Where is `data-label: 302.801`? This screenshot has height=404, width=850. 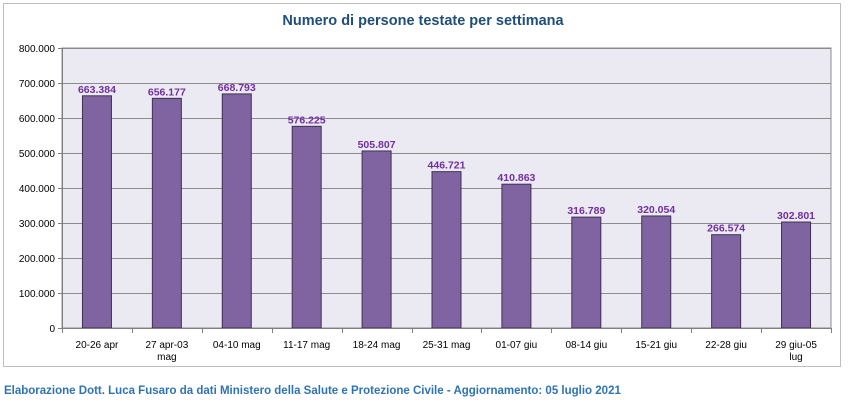 data-label: 302.801 is located at coordinates (796, 216).